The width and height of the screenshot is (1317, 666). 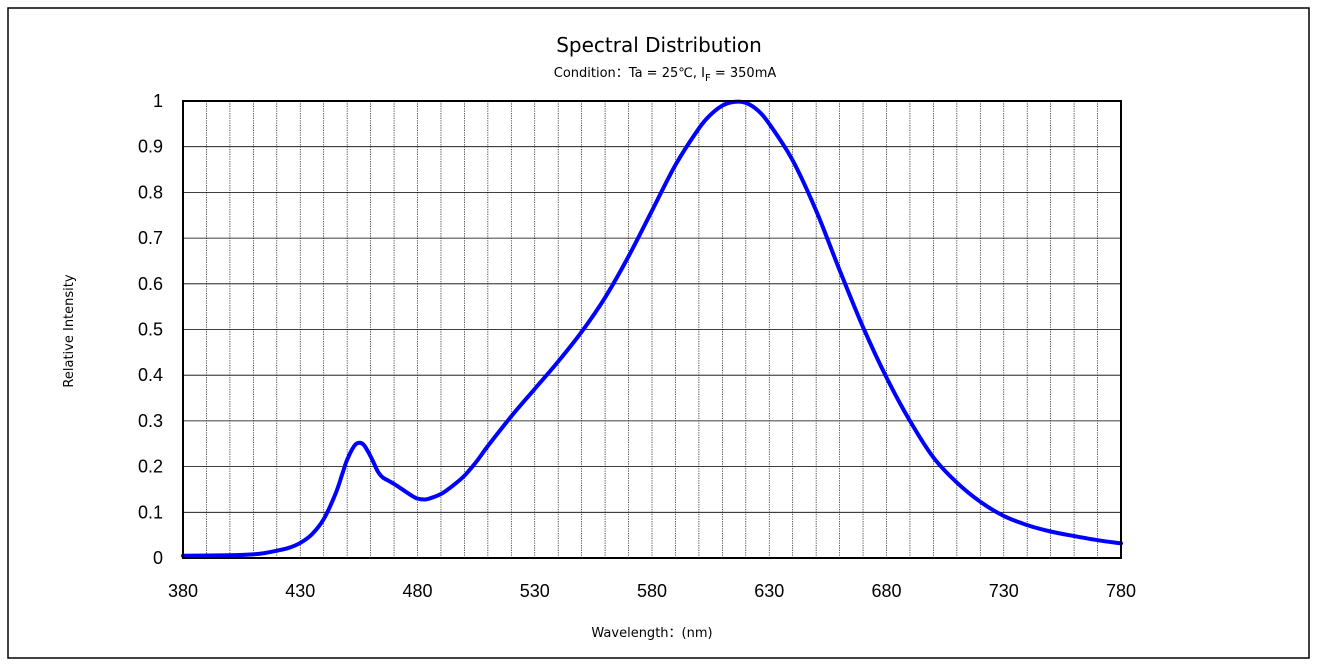 What do you see at coordinates (300, 591) in the screenshot?
I see `x-tick-label: 430` at bounding box center [300, 591].